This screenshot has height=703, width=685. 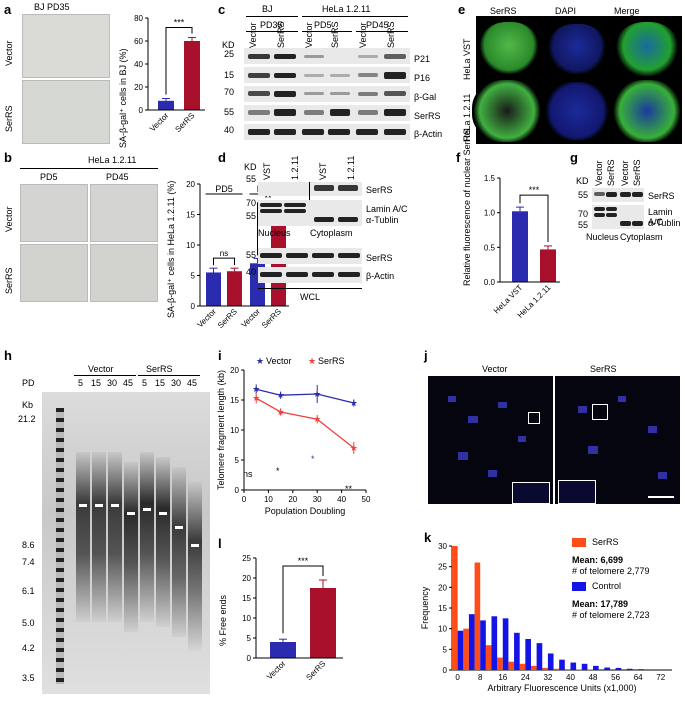 What do you see at coordinates (310, 204) in the screenshot?
I see `panel-d-blot-top` at bounding box center [310, 204].